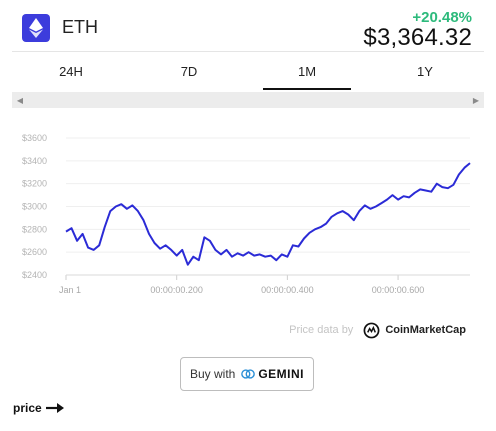 This screenshot has width=496, height=431. Describe the element at coordinates (34, 161) in the screenshot. I see `y-tick-label: $3400` at that location.